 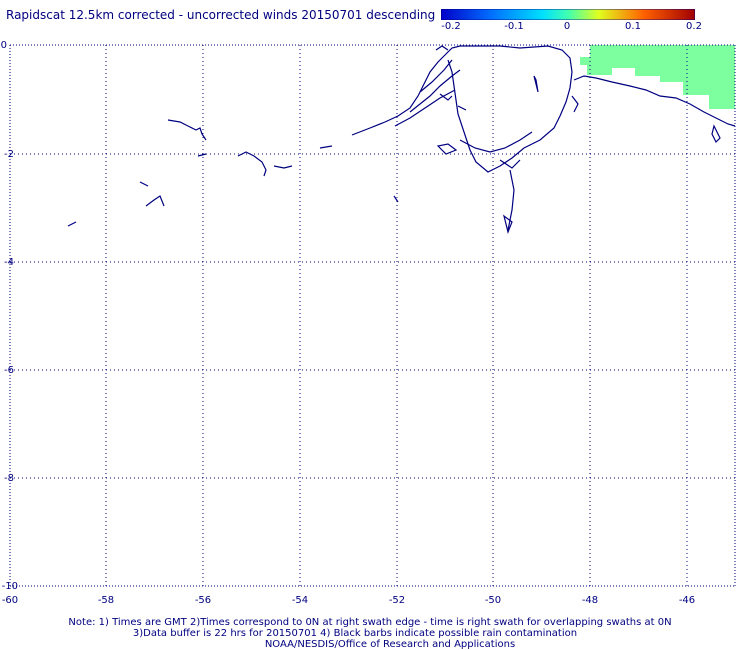 What do you see at coordinates (590, 600) in the screenshot?
I see `lon-label-m48: -48` at bounding box center [590, 600].